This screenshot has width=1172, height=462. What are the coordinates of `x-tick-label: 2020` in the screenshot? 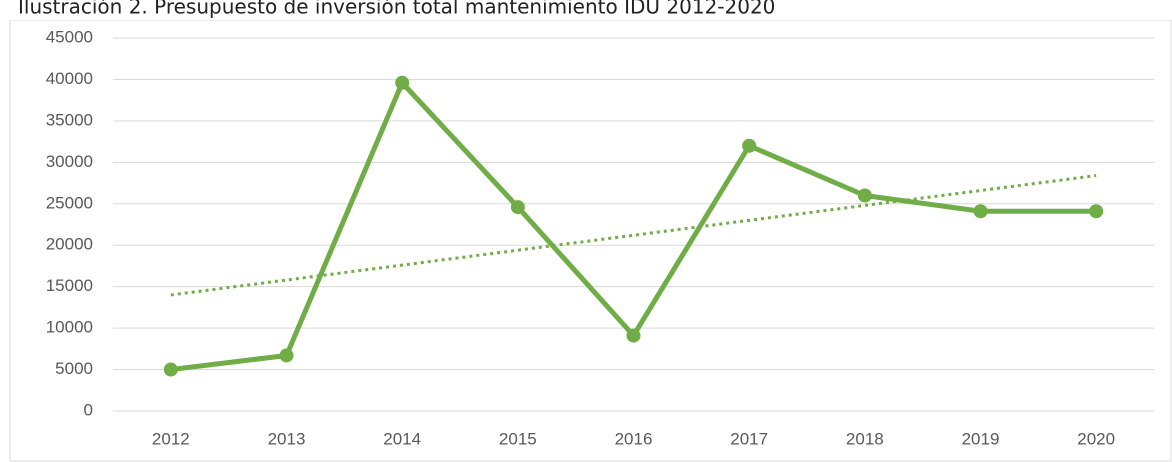 It's located at (1096, 438).